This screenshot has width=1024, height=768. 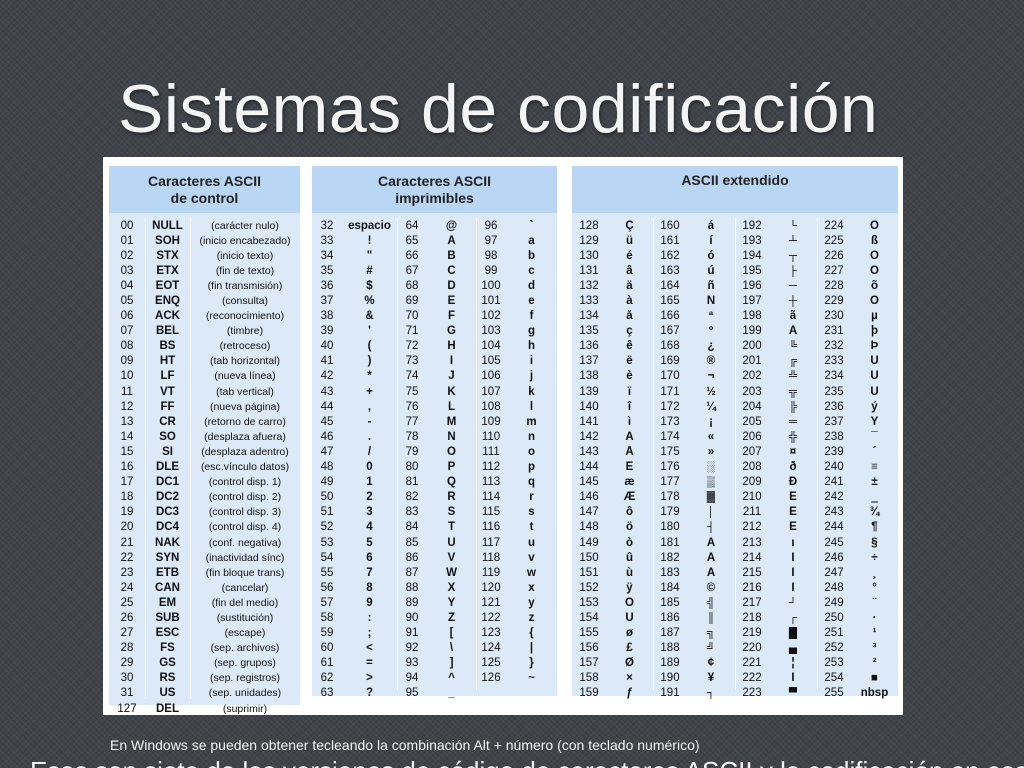 What do you see at coordinates (434, 436) in the screenshot?
I see `table-row: 46. 78 N 110 n` at bounding box center [434, 436].